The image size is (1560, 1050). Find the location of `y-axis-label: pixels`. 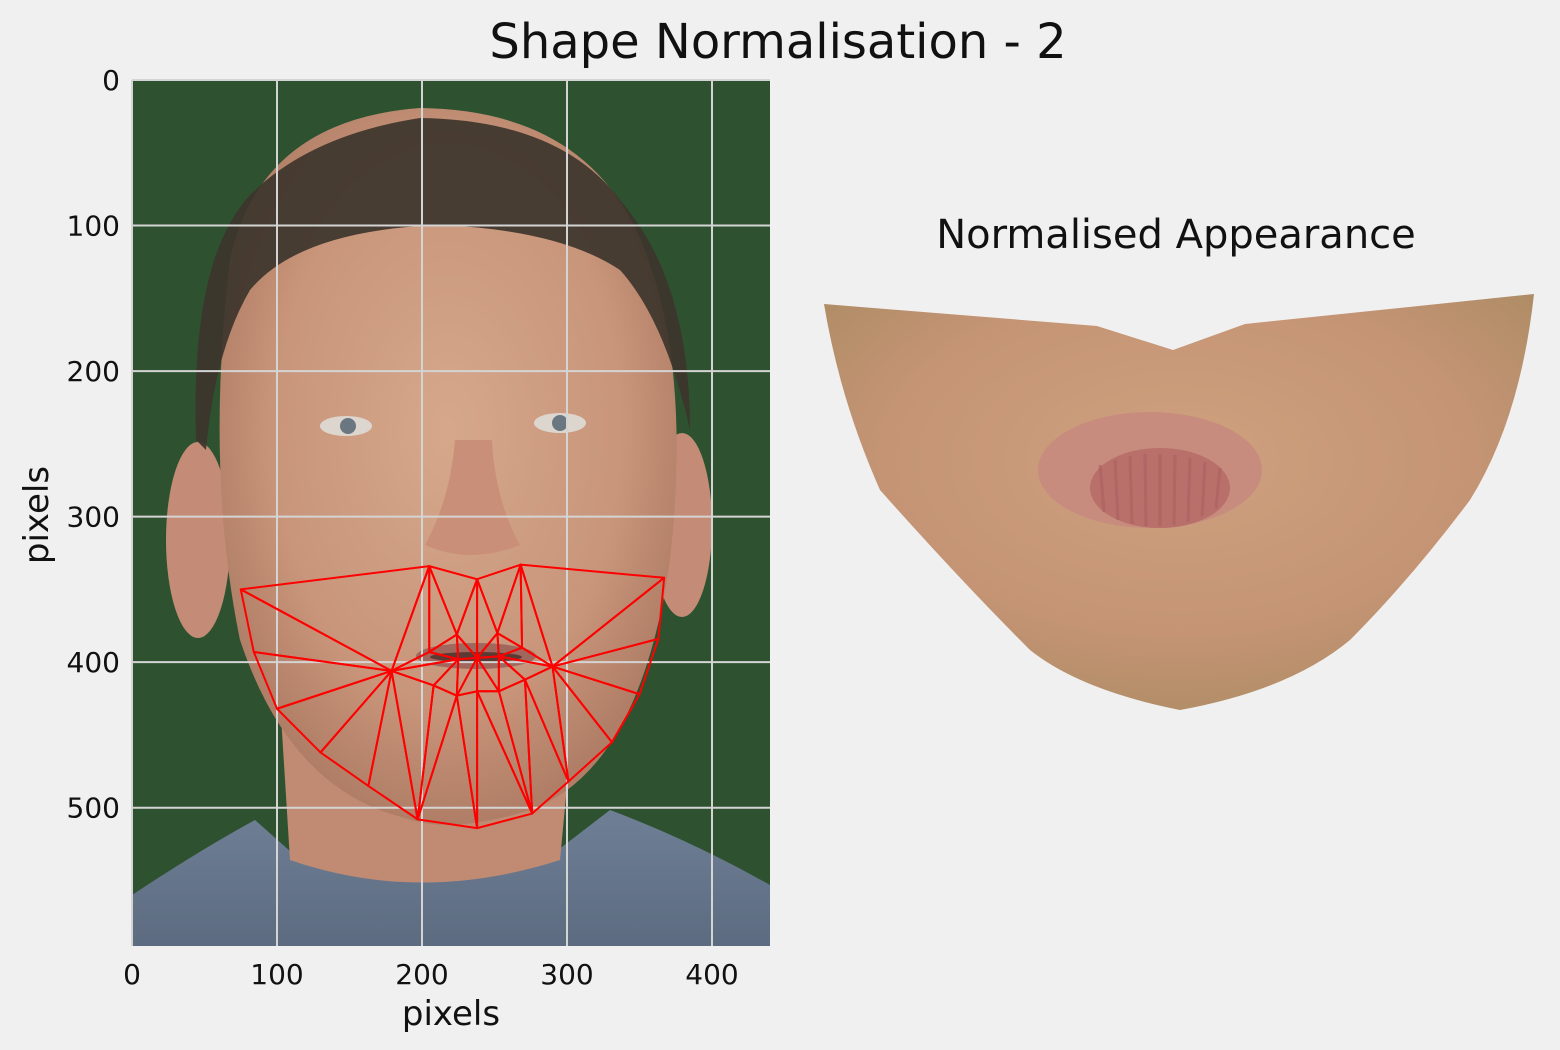

y-axis-label: pixels is located at coordinates (37, 515).